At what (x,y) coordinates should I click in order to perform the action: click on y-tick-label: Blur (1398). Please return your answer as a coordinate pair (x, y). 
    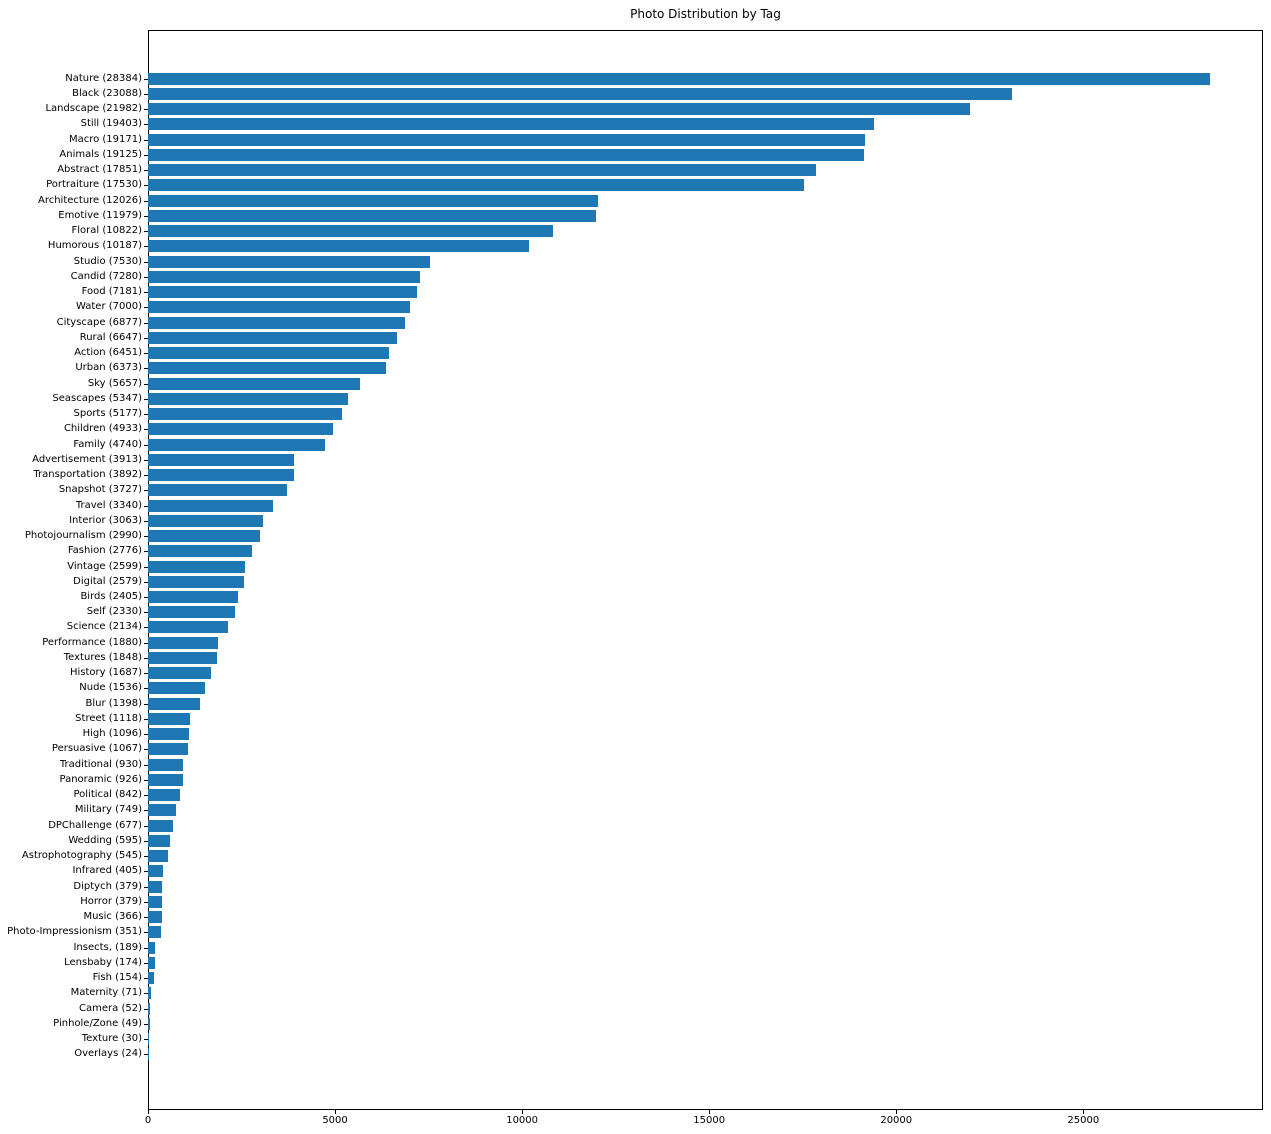
    Looking at the image, I should click on (113, 703).